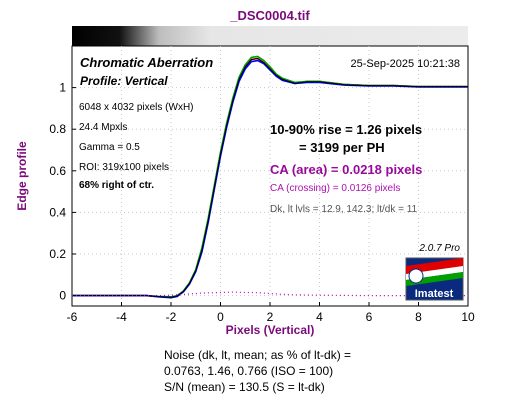  I want to click on x-tick-label: 2, so click(270, 317).